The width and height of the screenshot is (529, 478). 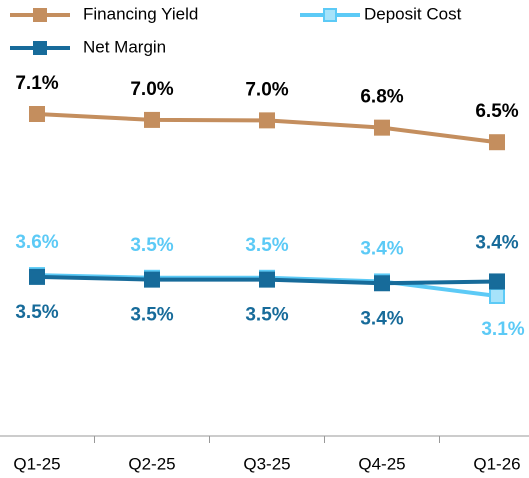 What do you see at coordinates (36, 463) in the screenshot?
I see `x-tick-label: Q1-25` at bounding box center [36, 463].